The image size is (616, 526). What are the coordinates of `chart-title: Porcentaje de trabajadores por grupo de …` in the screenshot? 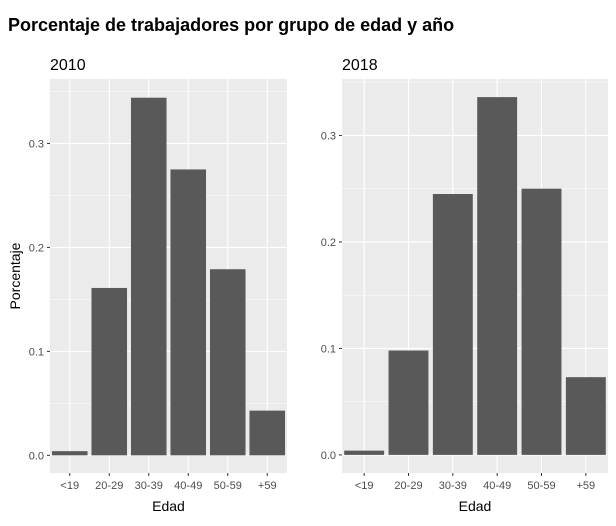 It's located at (231, 25).